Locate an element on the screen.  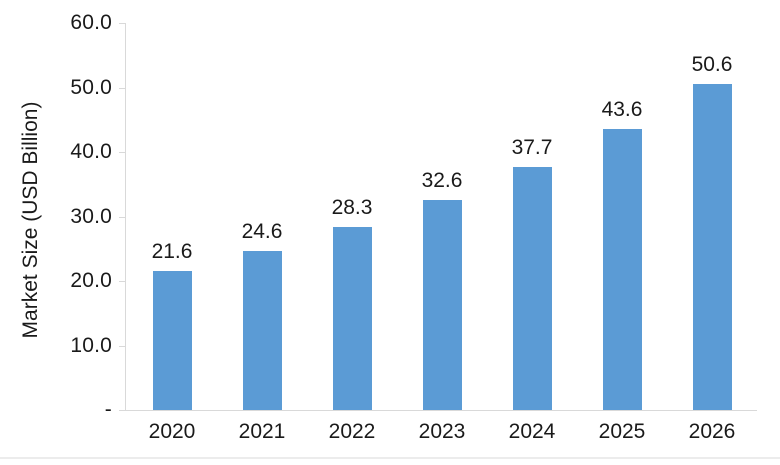
bar-value-label: 43.6 is located at coordinates (622, 109).